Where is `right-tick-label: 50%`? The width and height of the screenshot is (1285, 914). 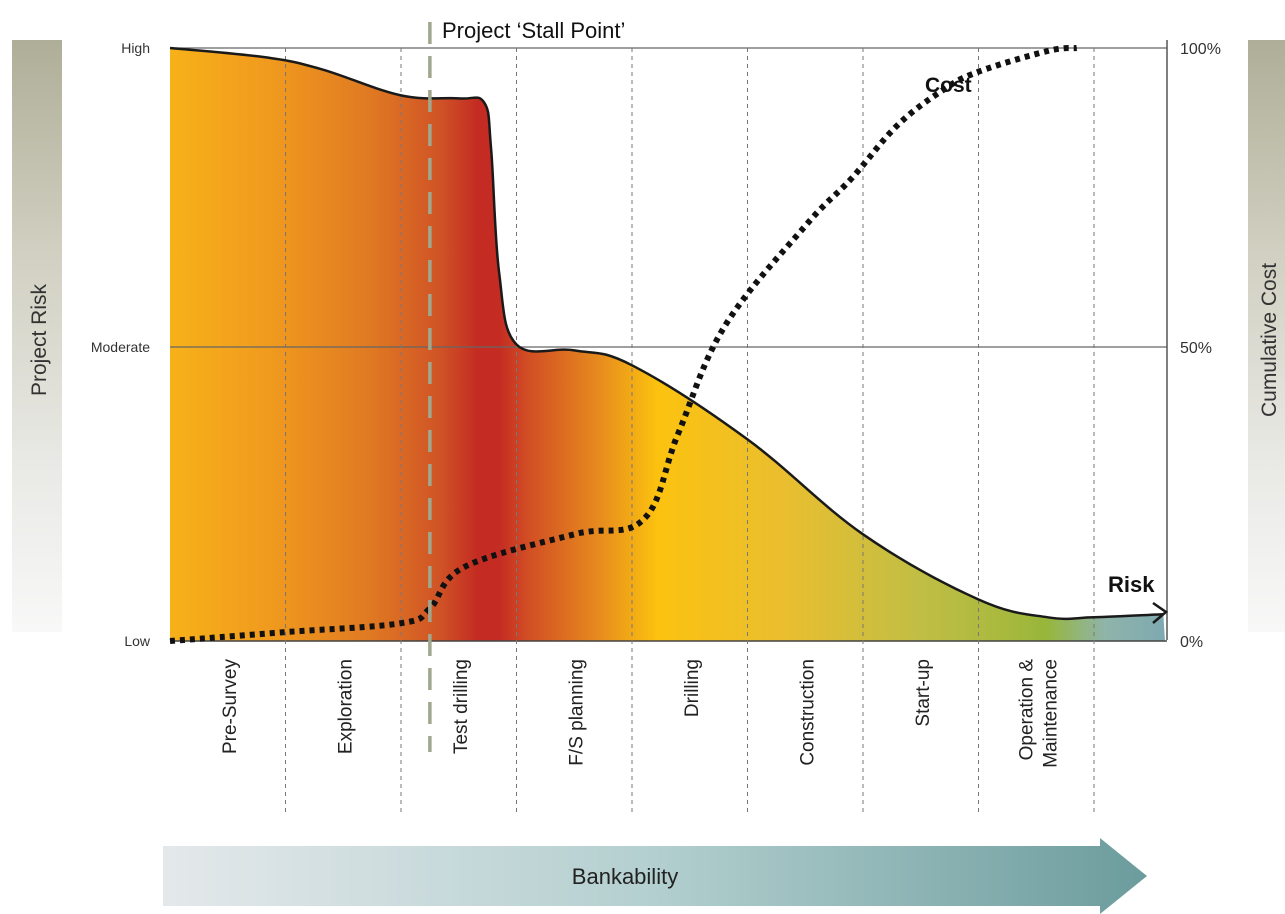 right-tick-label: 50% is located at coordinates (1196, 348).